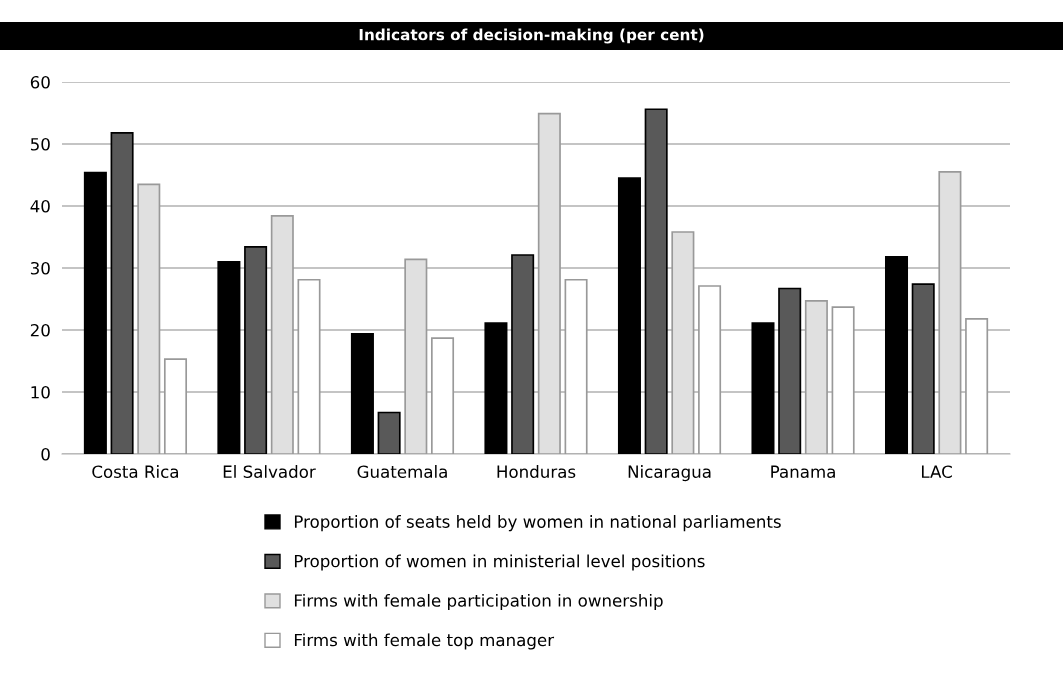  I want to click on y-tick-label: 50, so click(40, 144).